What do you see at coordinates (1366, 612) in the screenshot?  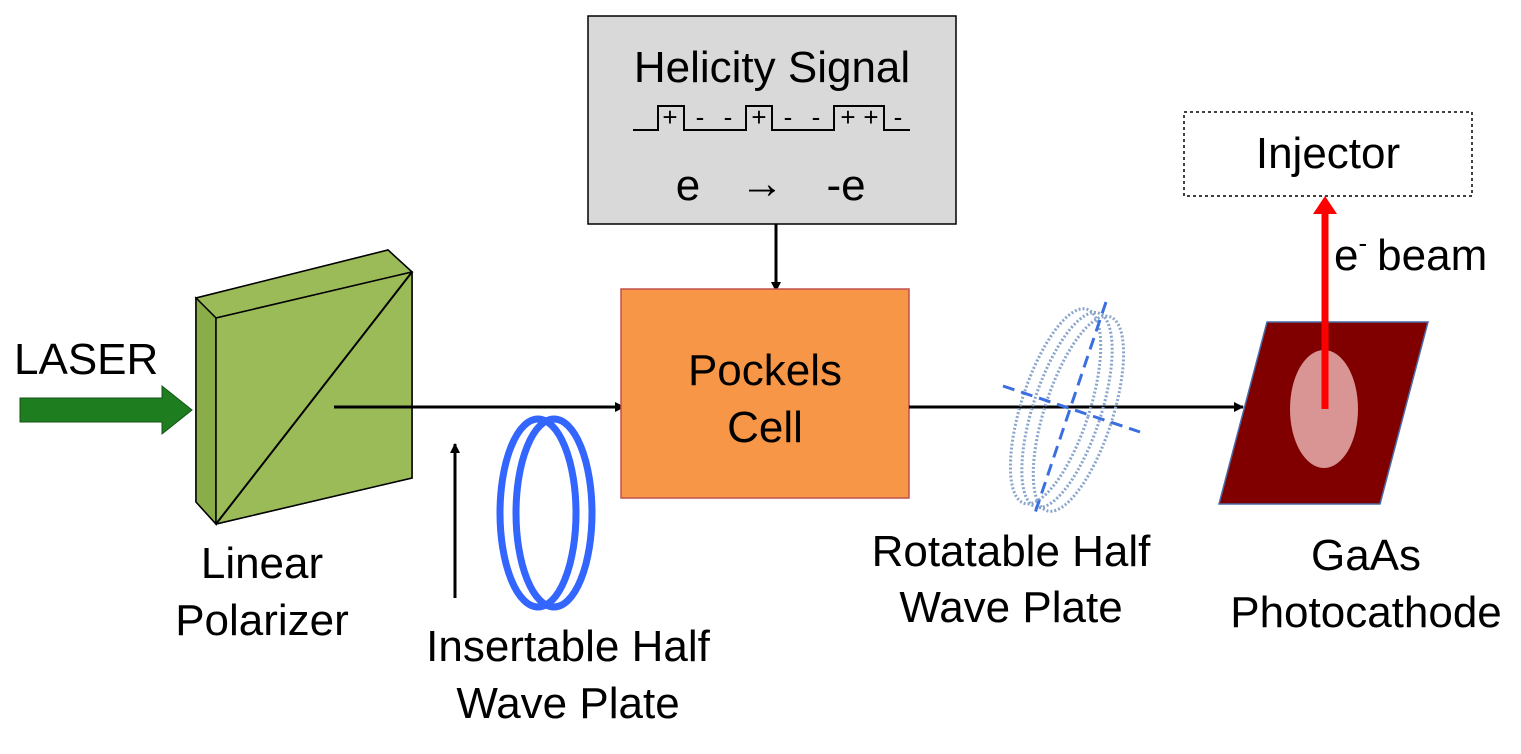 I see `photocathode-label-line2: Photocathode` at bounding box center [1366, 612].